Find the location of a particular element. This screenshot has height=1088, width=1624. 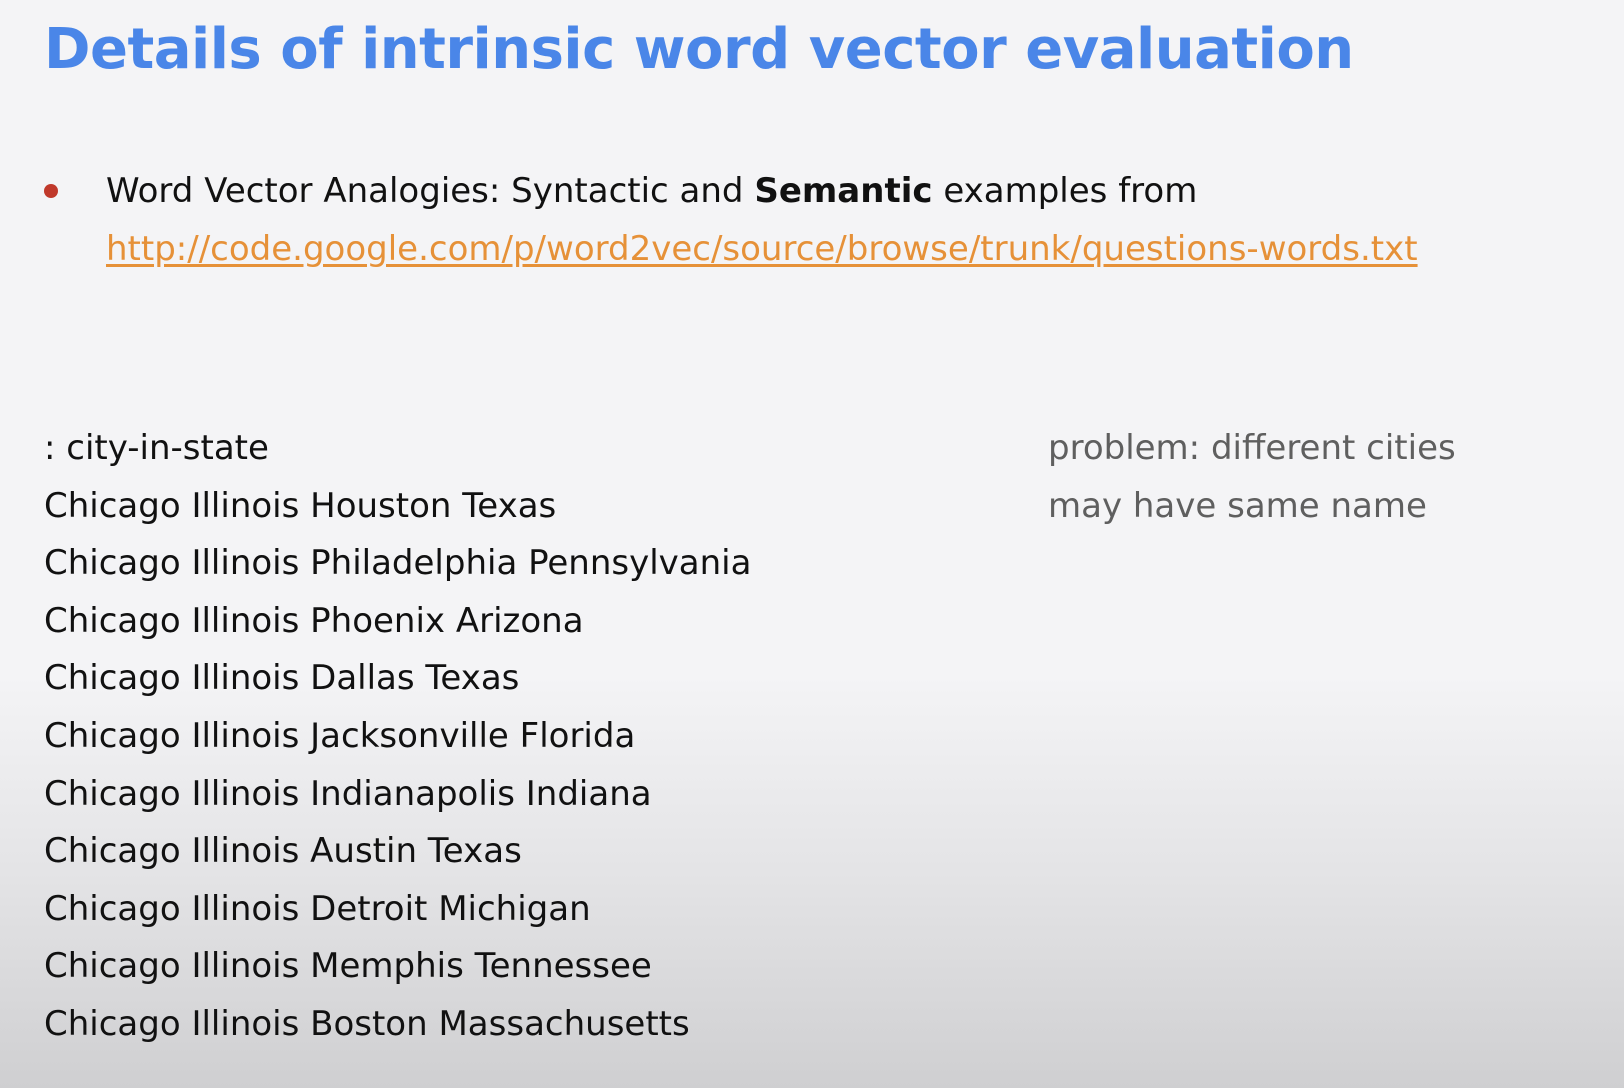

example-line: Chicago Illinois Dallas Texas is located at coordinates (282, 678).